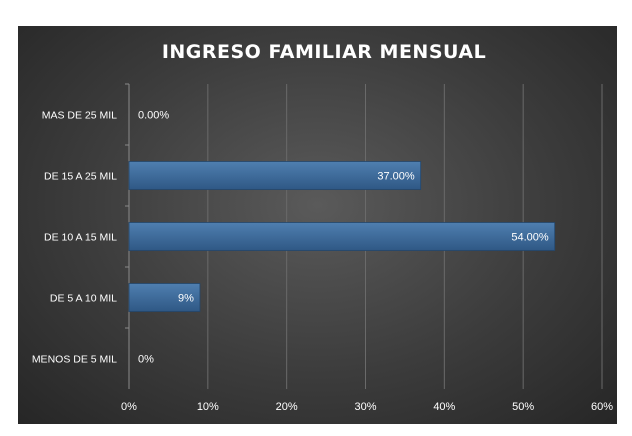  Describe the element at coordinates (287, 407) in the screenshot. I see `x-tick-label: 20%` at that location.